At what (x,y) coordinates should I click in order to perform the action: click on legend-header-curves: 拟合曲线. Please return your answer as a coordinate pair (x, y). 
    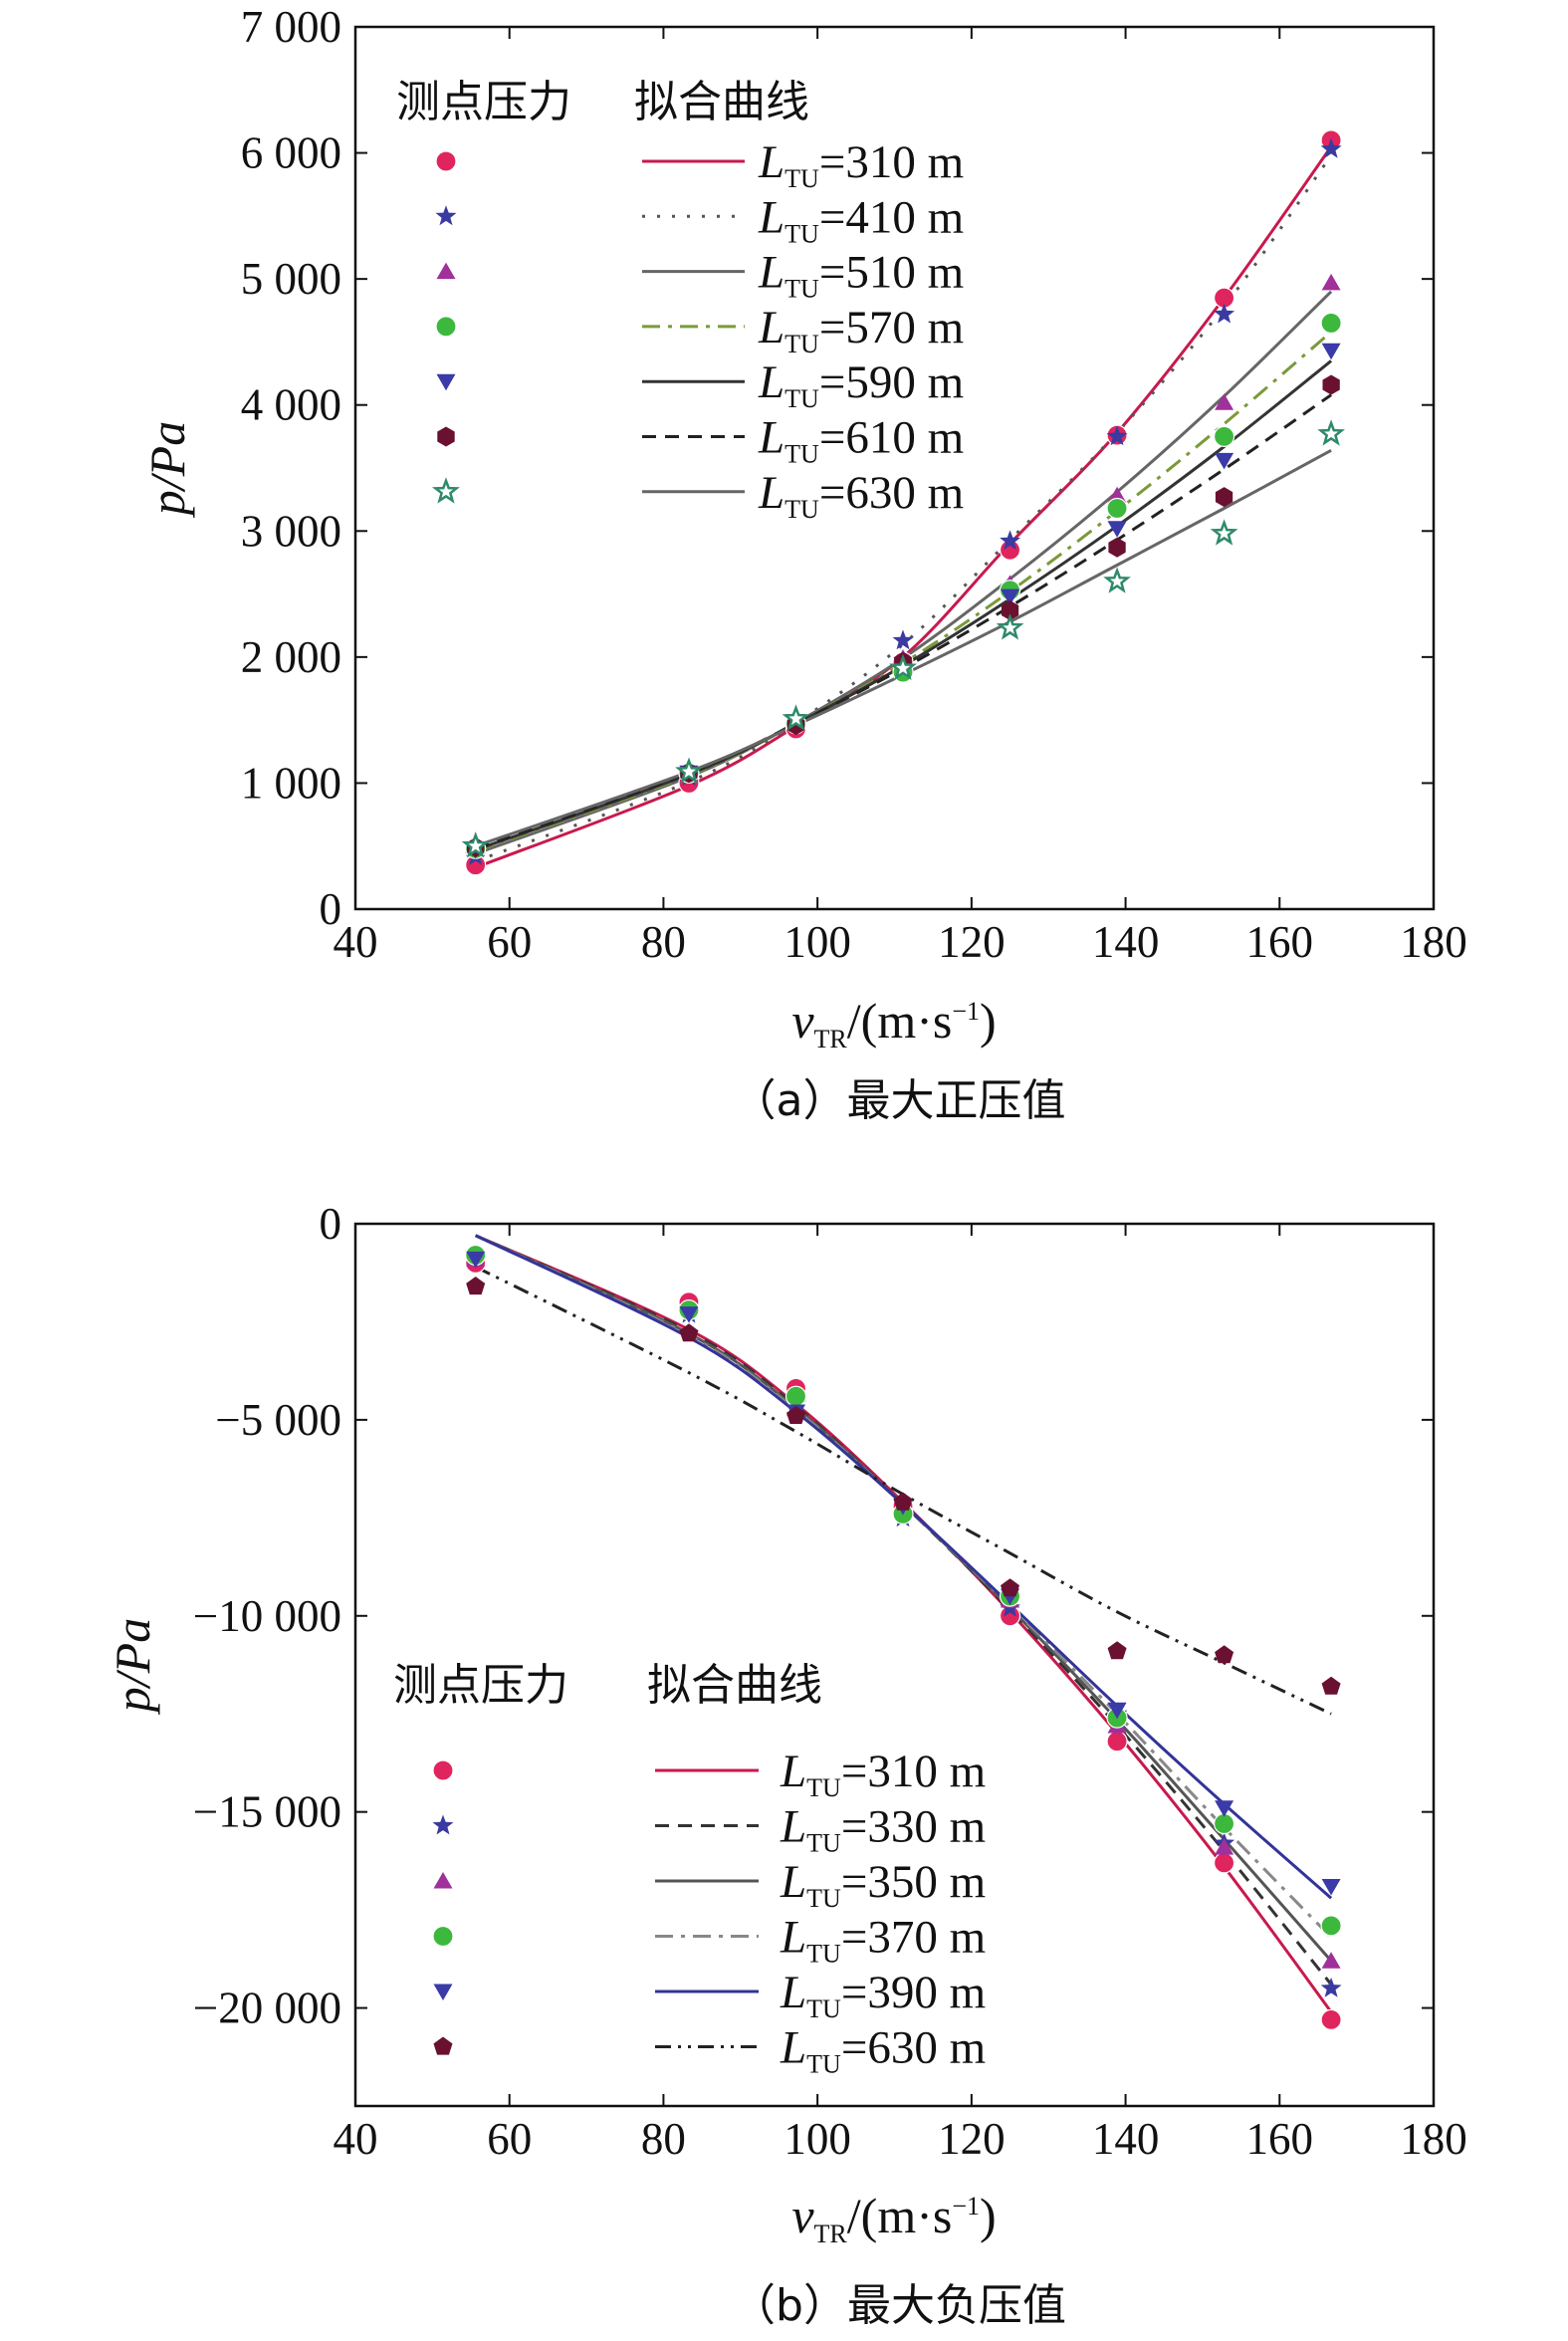
    Looking at the image, I should click on (722, 102).